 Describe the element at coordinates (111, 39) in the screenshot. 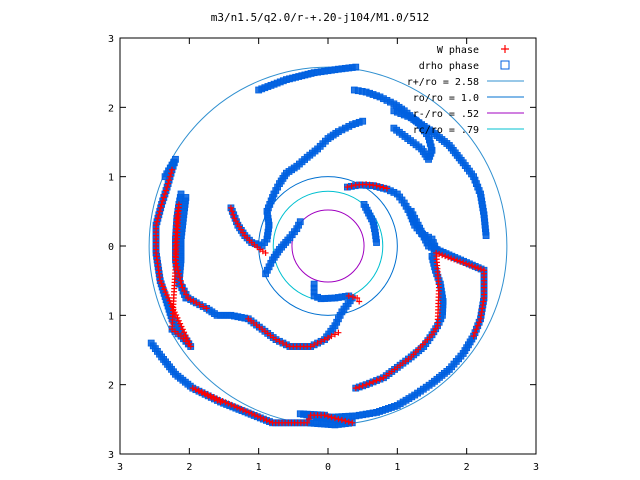

I see `y-tick-label: 3` at that location.